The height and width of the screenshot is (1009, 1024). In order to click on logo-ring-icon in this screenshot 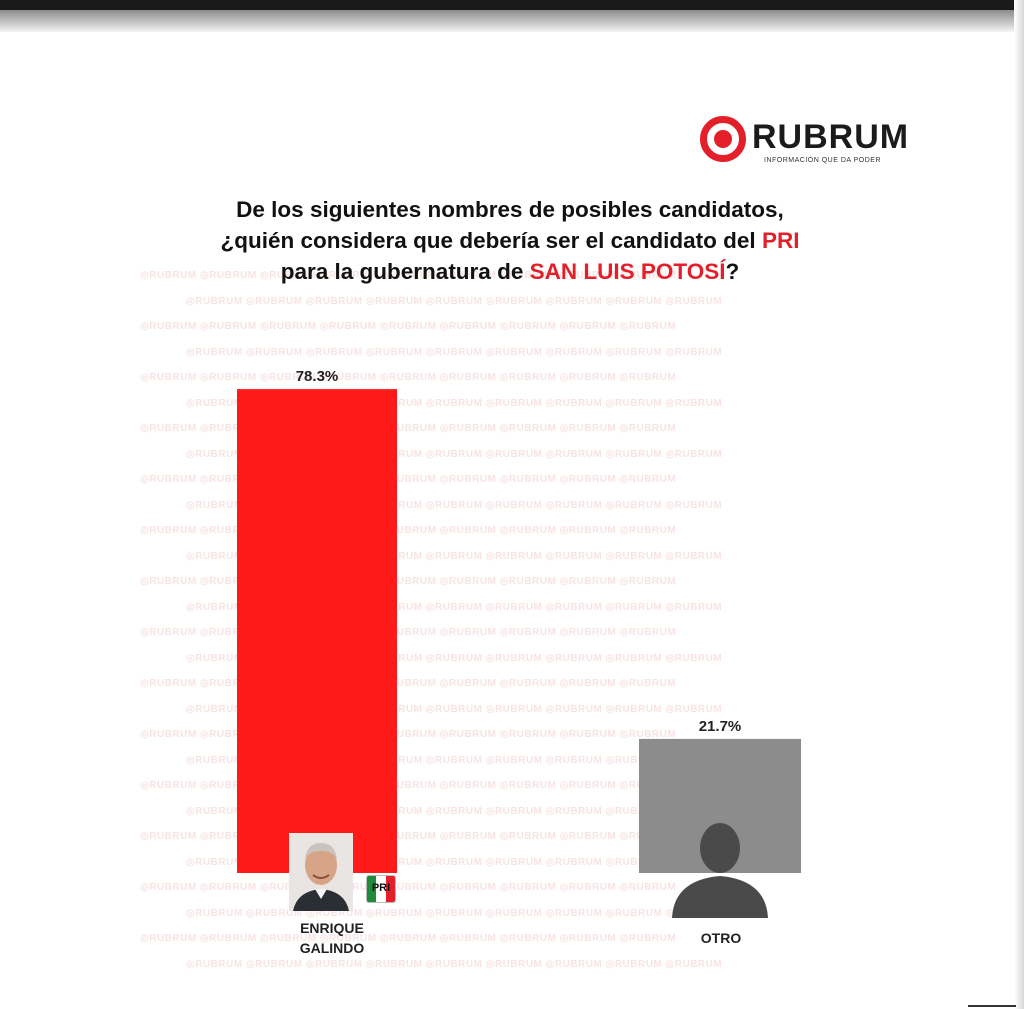, I will do `click(723, 139)`.